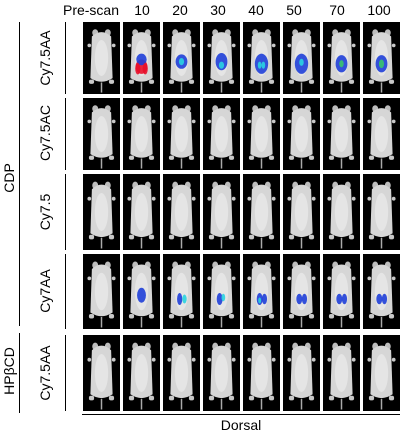 This screenshot has height=433, width=403. Describe the element at coordinates (301, 212) in the screenshot. I see `mouse-image-r3-c6` at that location.